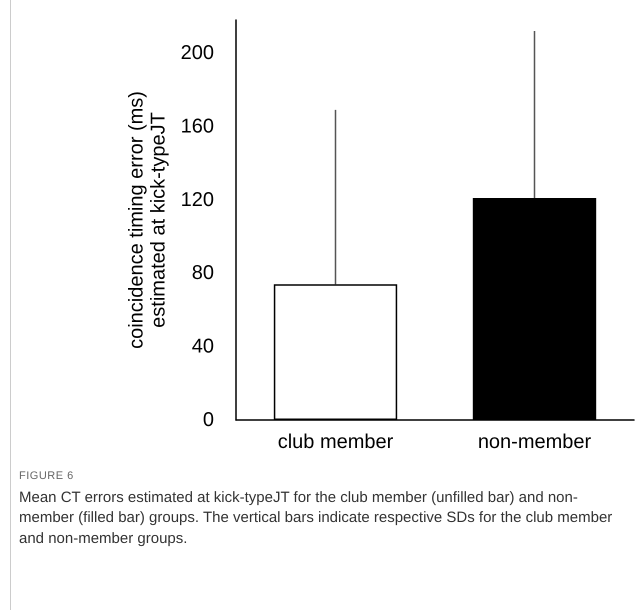 This screenshot has height=610, width=643. Describe the element at coordinates (148, 220) in the screenshot. I see `y-axis-title: coincidence timing error (ms) estimated at kick-typeJT` at that location.